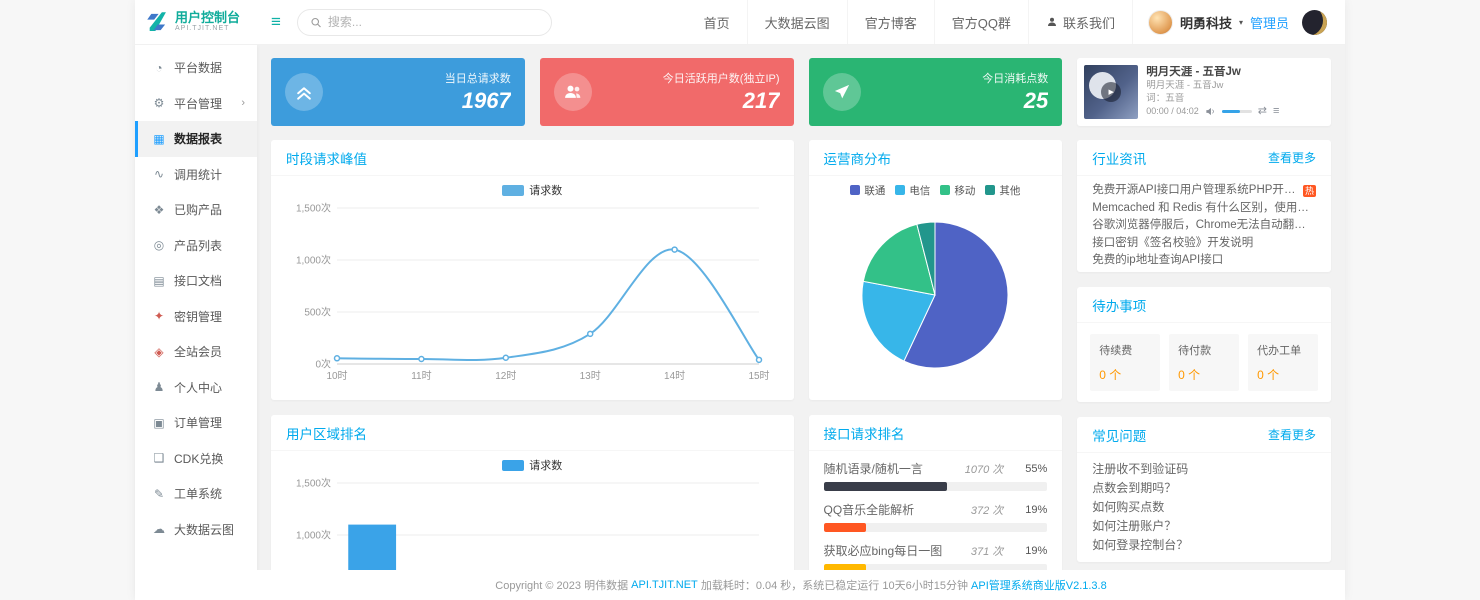 This screenshot has height=600, width=1480. Describe the element at coordinates (202, 29) in the screenshot. I see `app-subtitle: API.TJIT.NET` at that location.